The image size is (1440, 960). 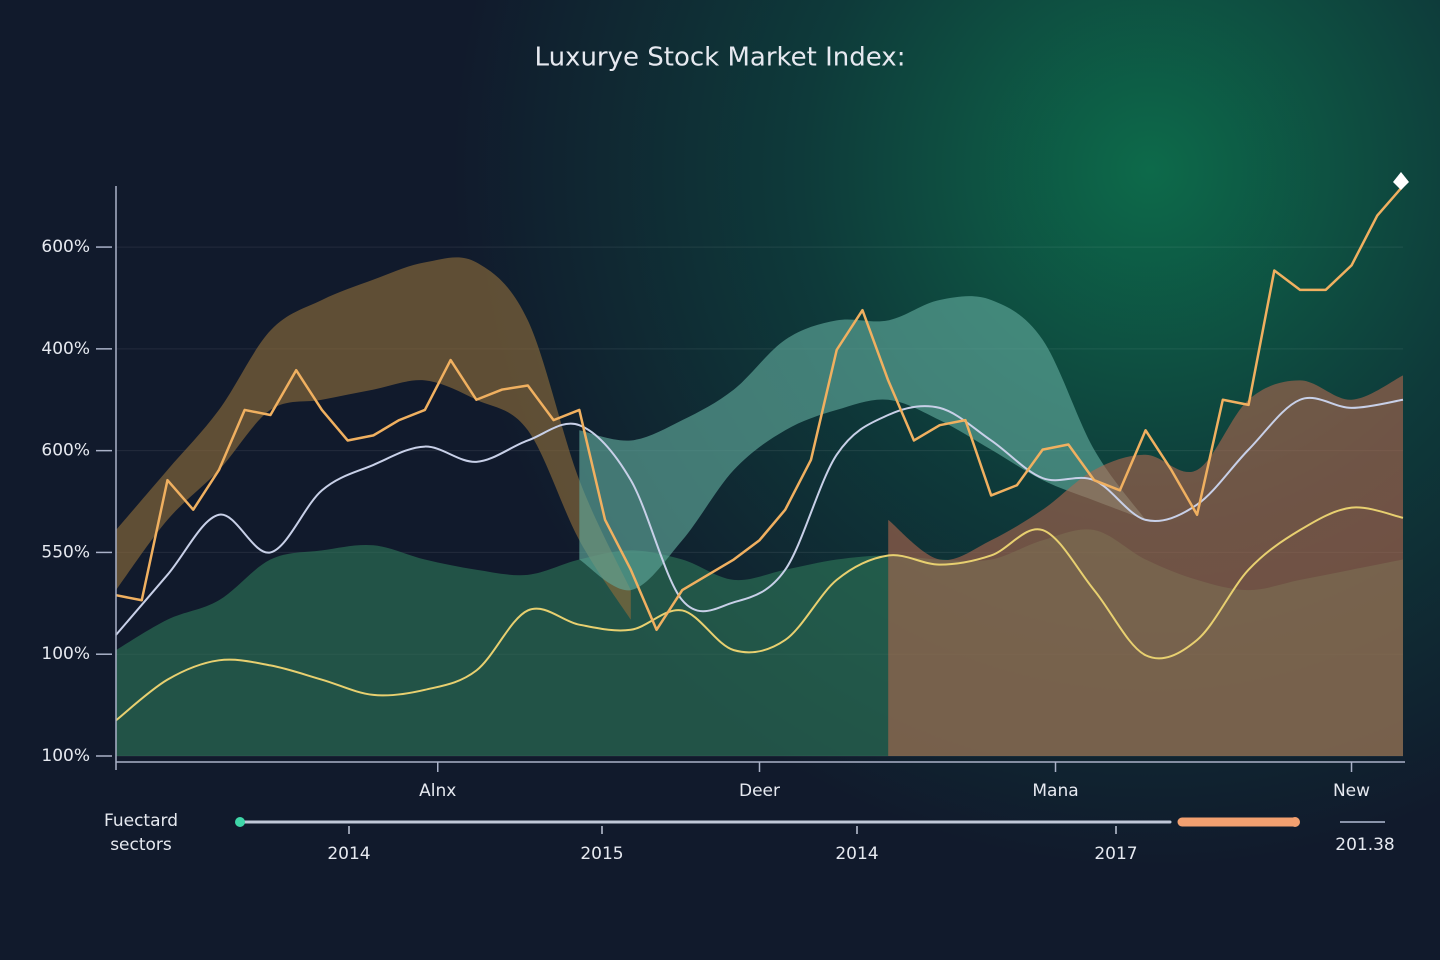 What do you see at coordinates (65, 552) in the screenshot?
I see `y-tick-label: 550%` at bounding box center [65, 552].